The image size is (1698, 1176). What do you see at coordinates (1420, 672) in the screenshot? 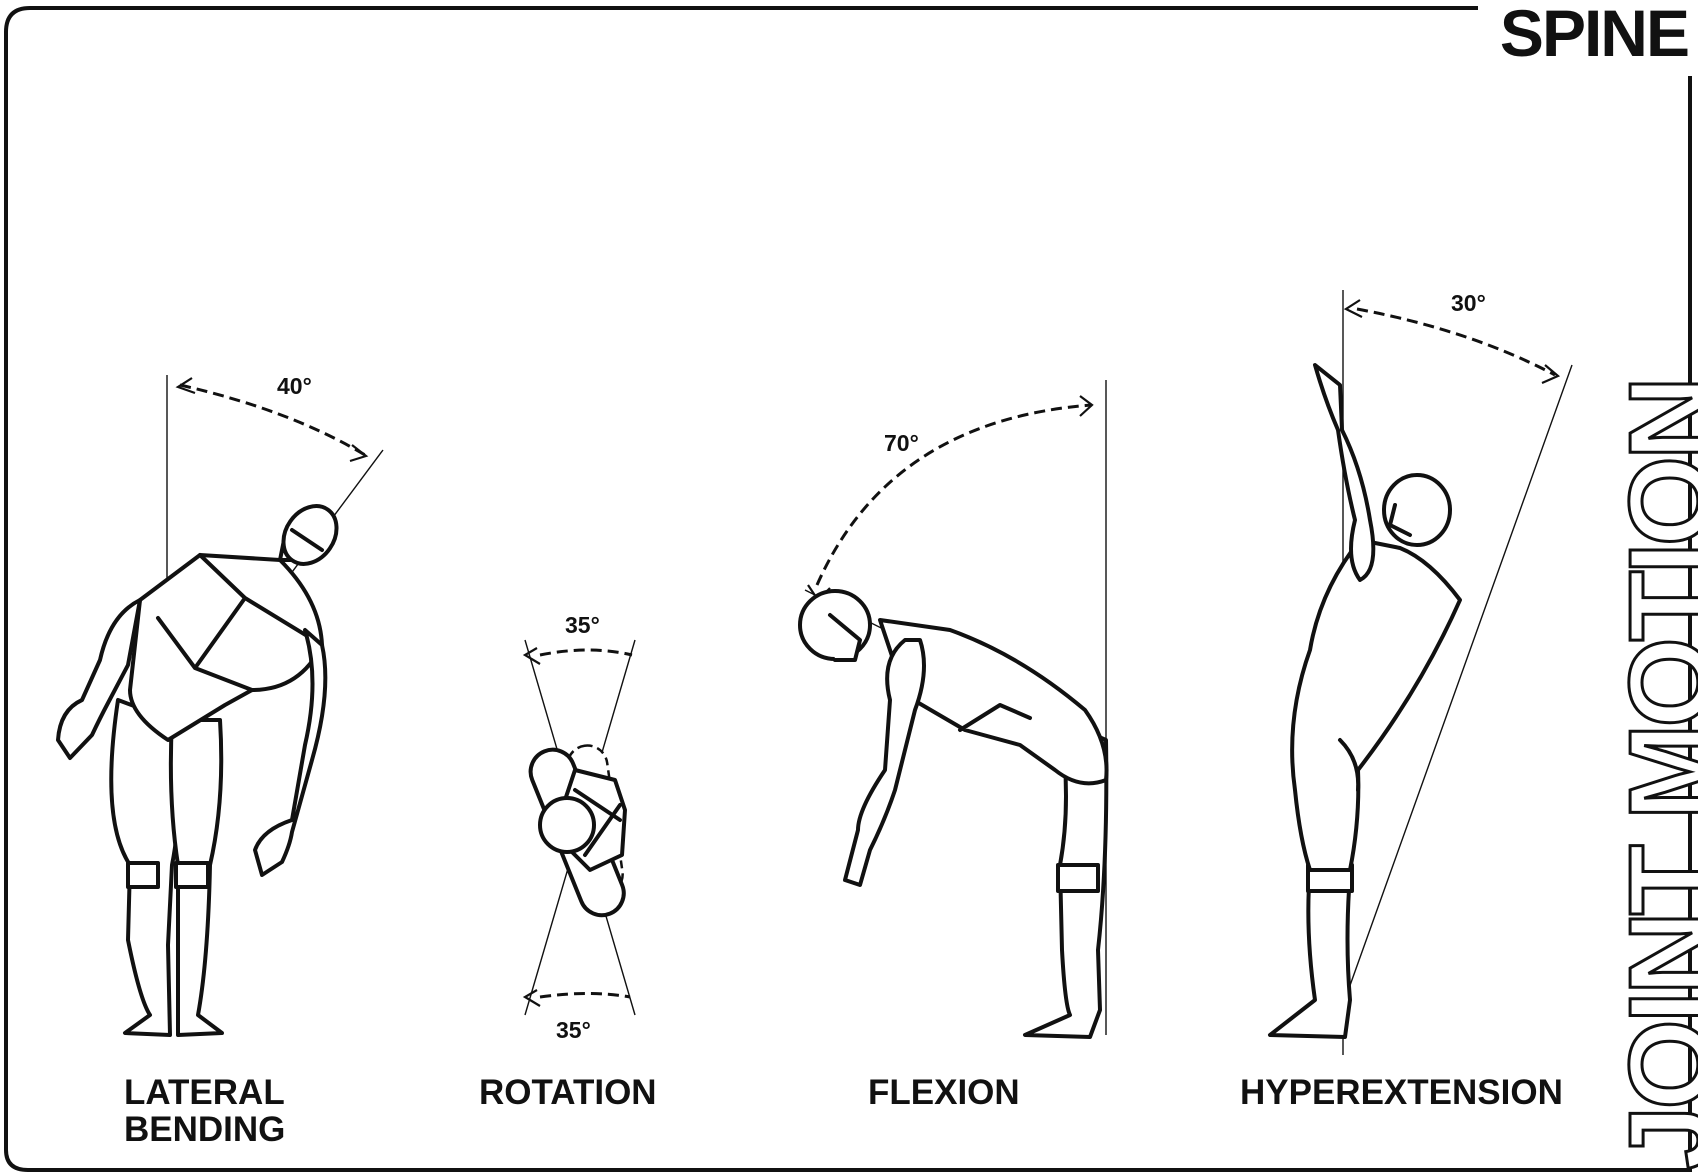
I see `hyperextension-figure` at bounding box center [1420, 672].